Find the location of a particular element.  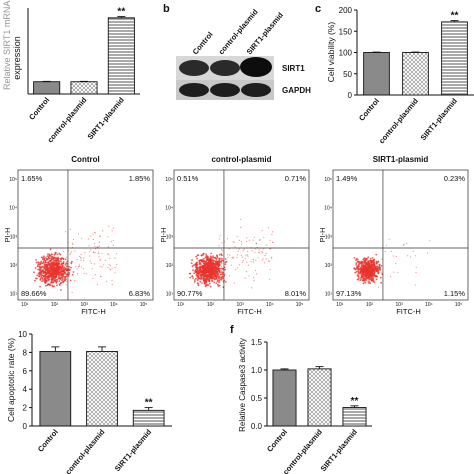

e-significance-mark: ** is located at coordinates (149, 403).